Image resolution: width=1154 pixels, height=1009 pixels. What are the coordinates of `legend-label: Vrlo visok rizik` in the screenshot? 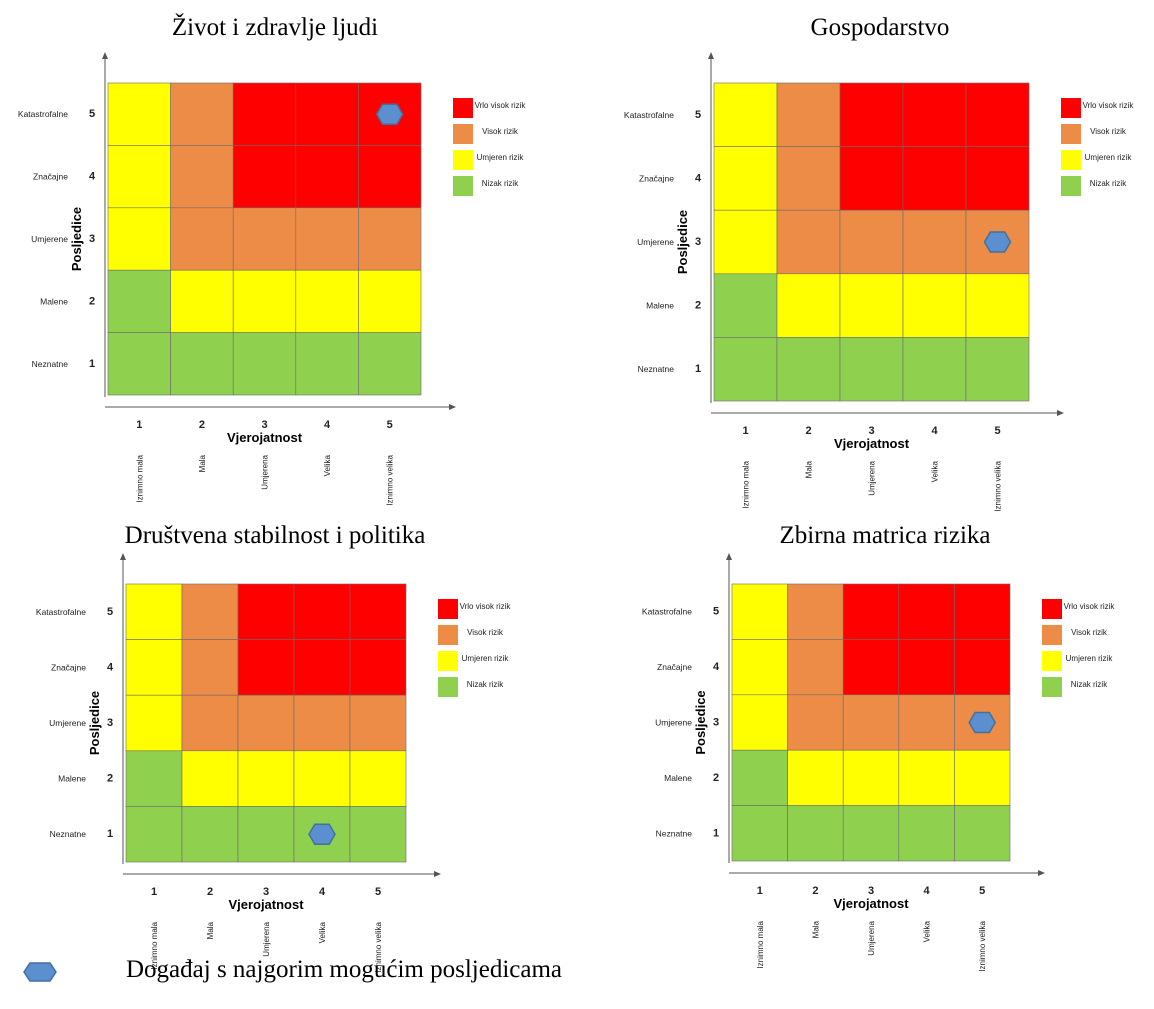 It's located at (486, 606).